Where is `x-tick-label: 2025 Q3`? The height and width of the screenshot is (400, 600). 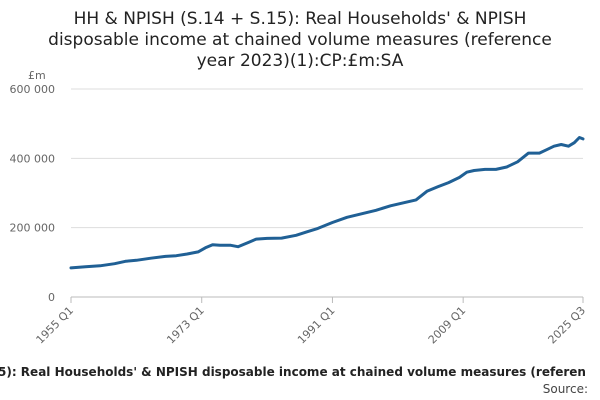
x-tick-label: 2025 Q3 is located at coordinates (567, 325).